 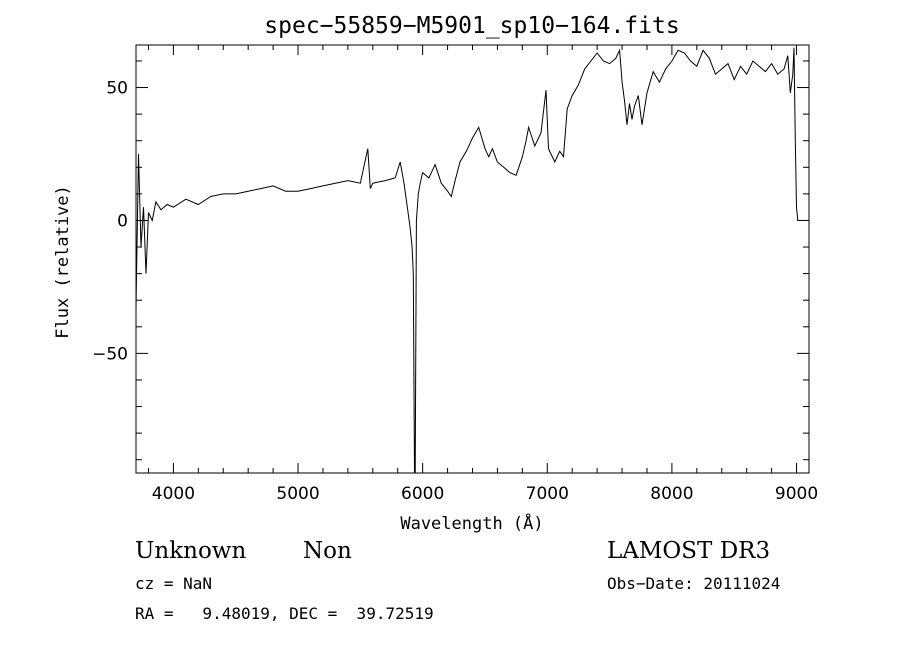 What do you see at coordinates (174, 583) in the screenshot?
I see `redshift-cz: cz = NaN` at bounding box center [174, 583].